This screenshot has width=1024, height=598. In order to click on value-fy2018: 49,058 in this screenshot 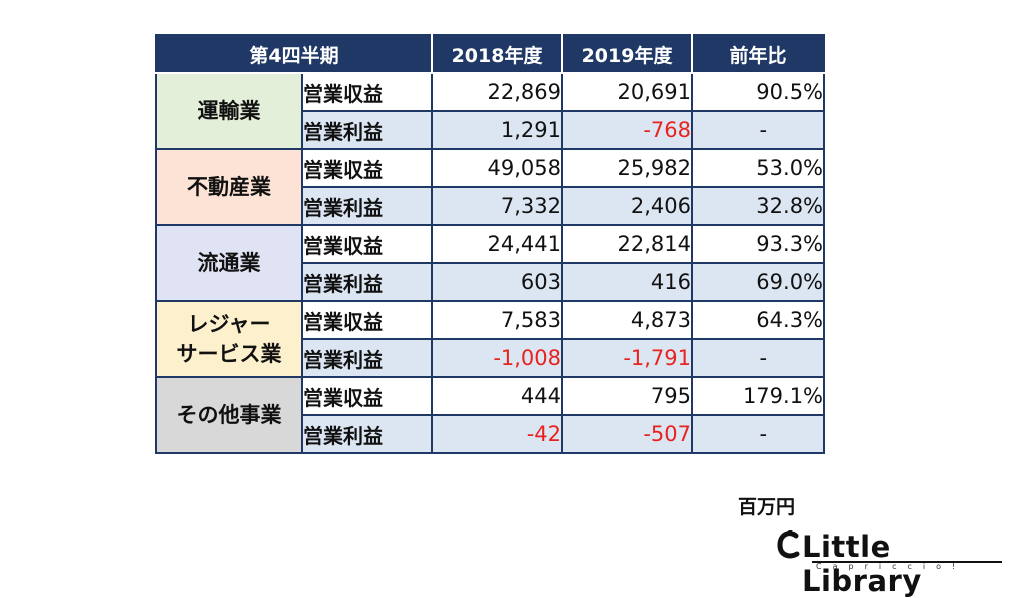, I will do `click(497, 168)`.